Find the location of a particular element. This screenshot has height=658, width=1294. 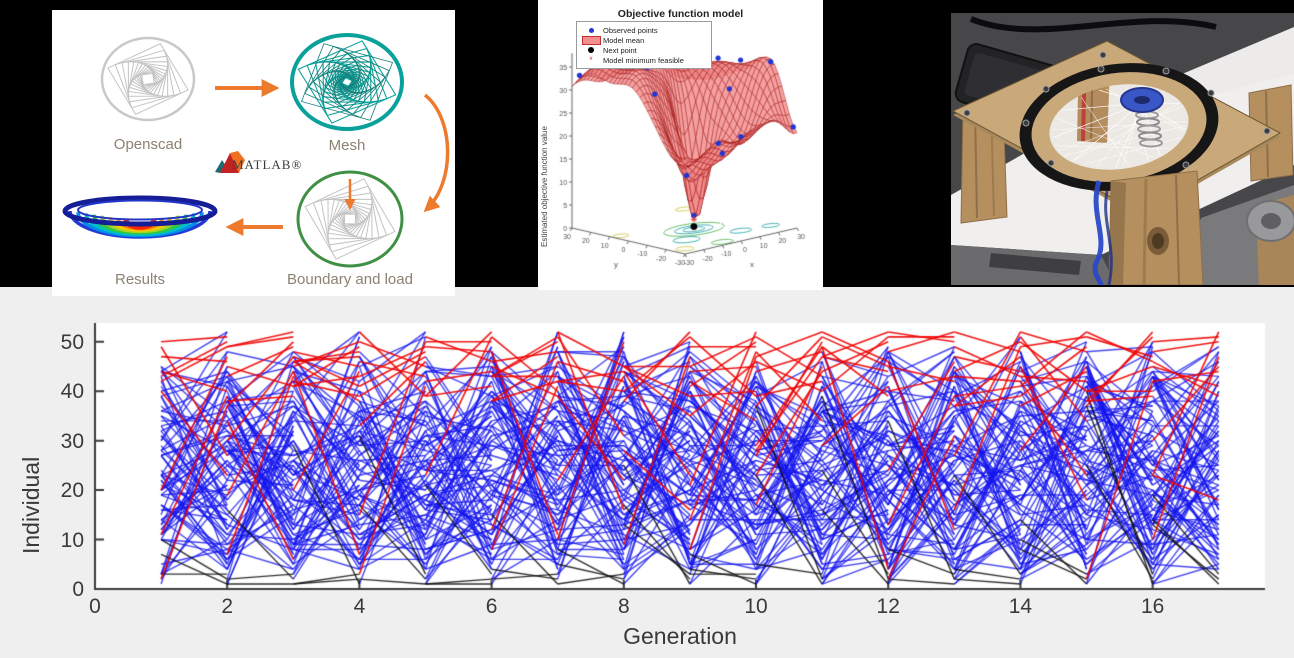

boundary-label: Boundary and load is located at coordinates (350, 279).